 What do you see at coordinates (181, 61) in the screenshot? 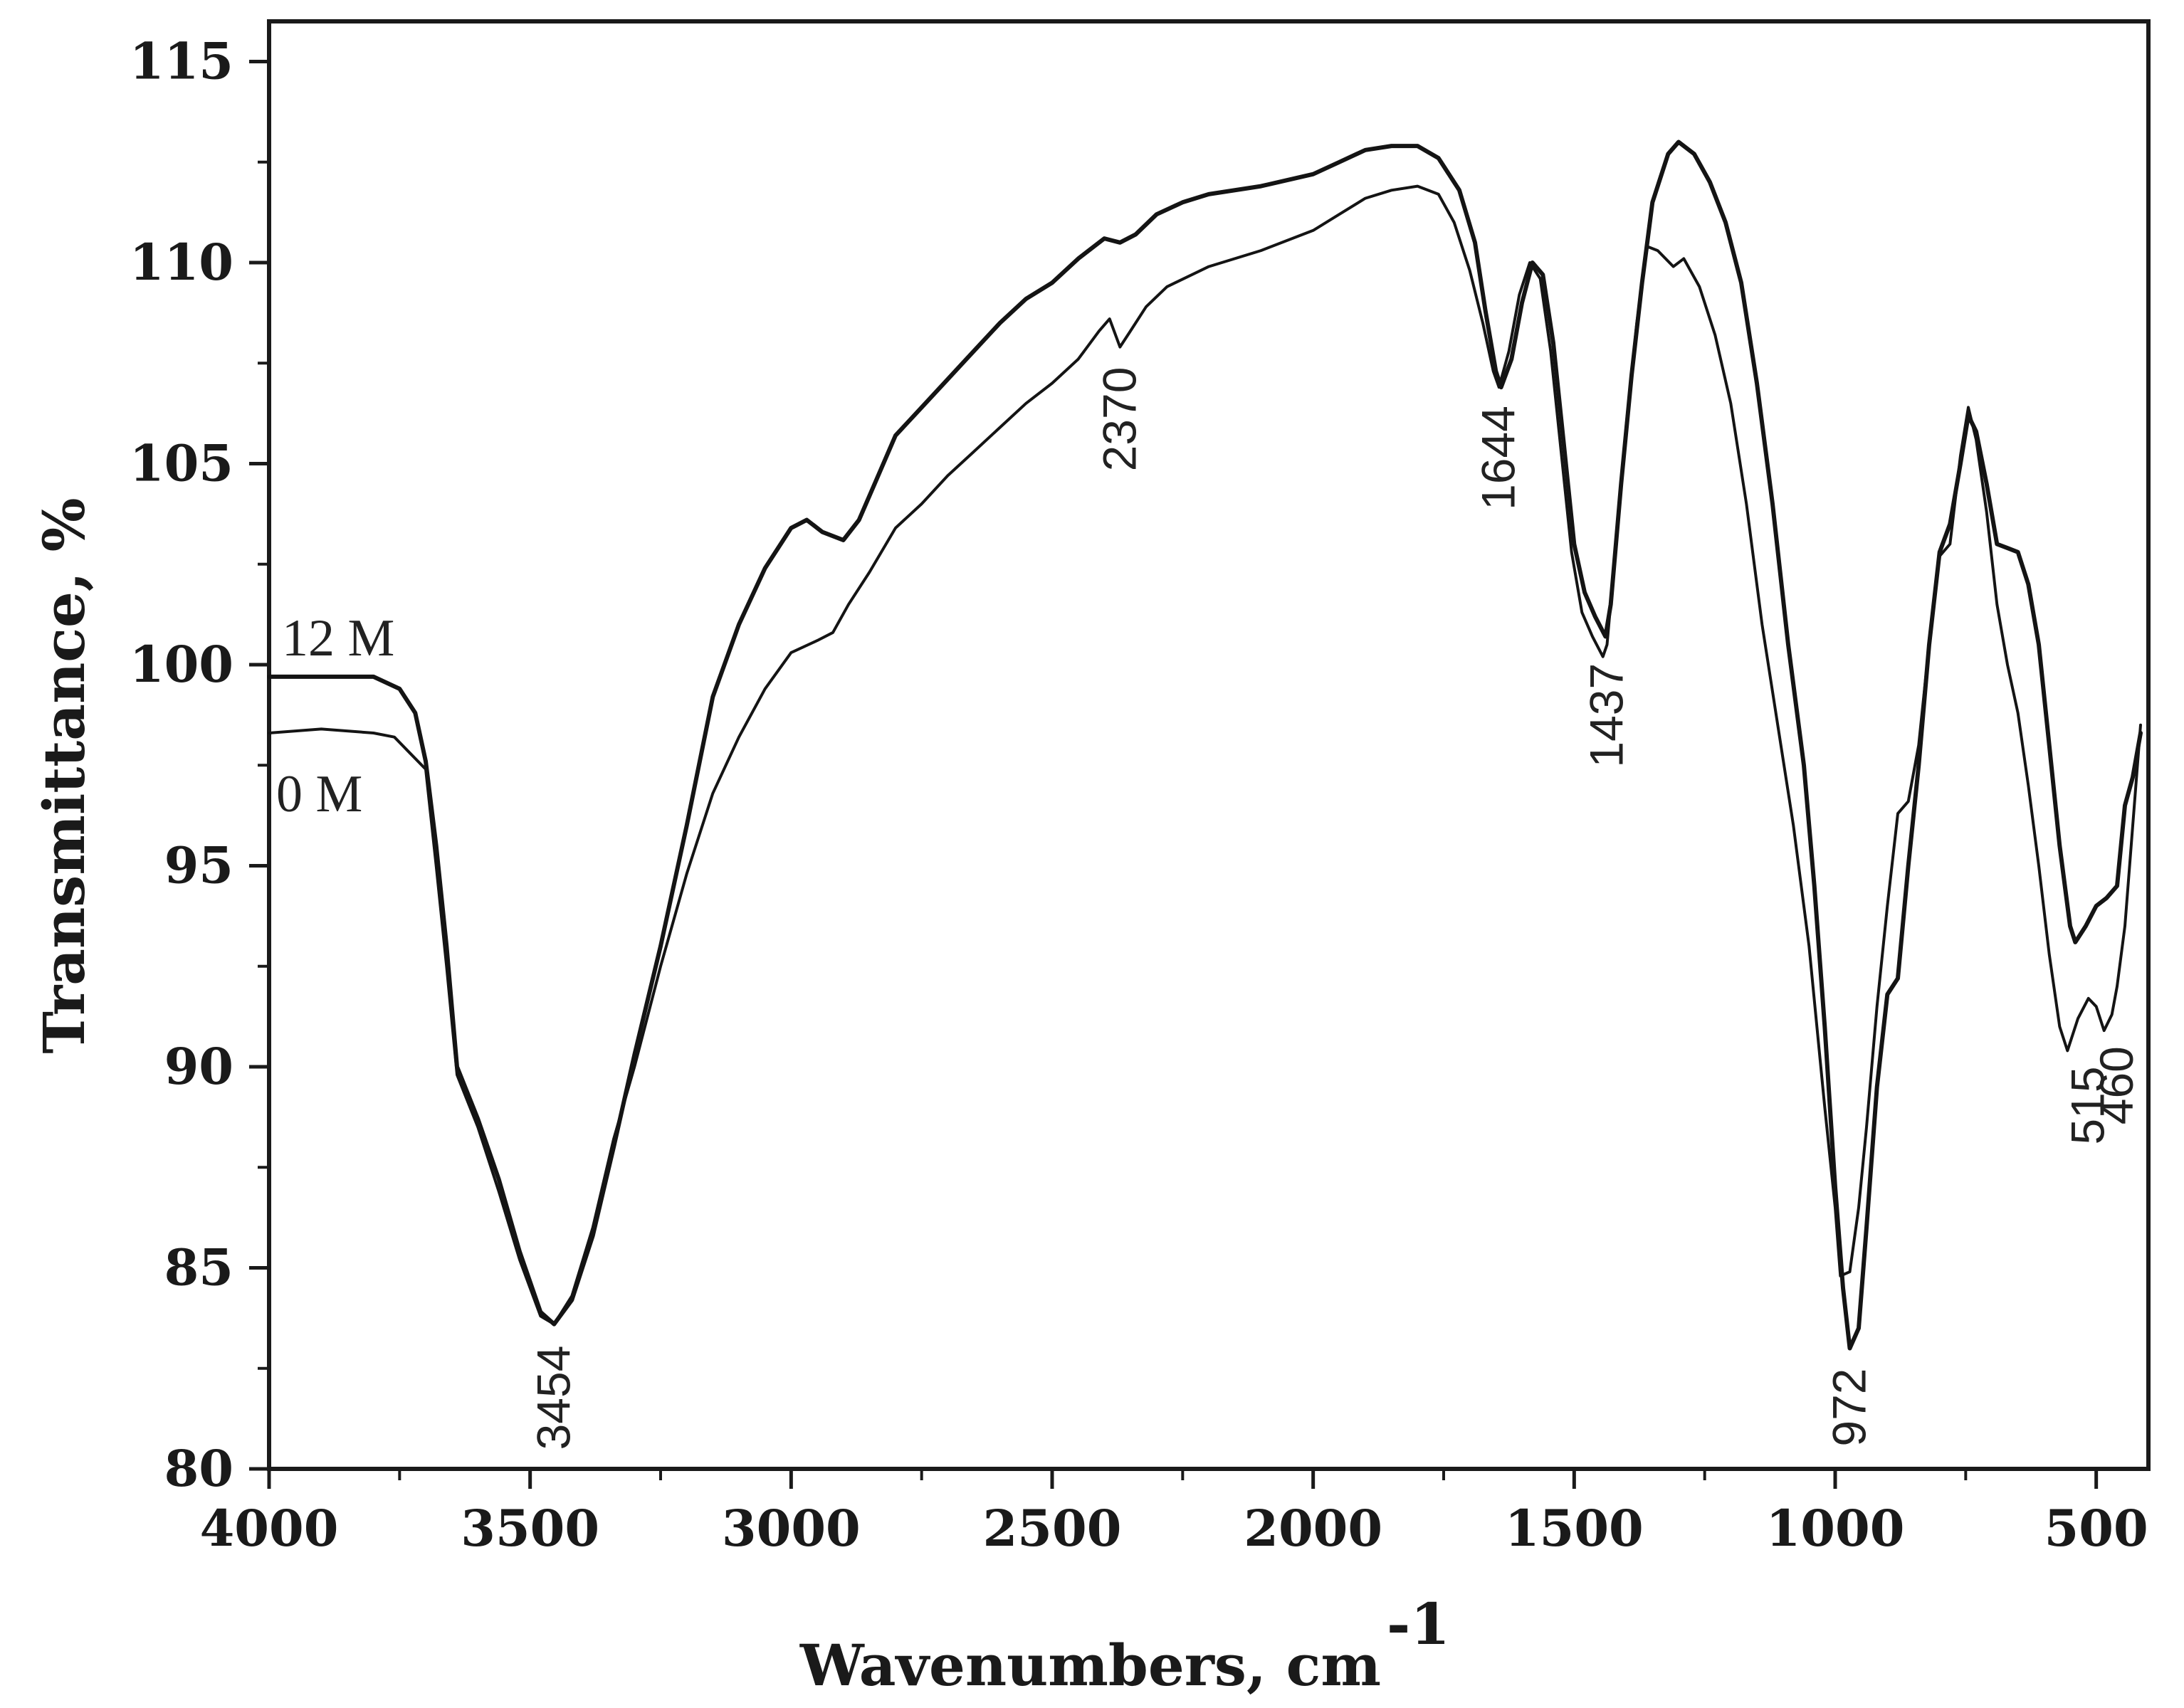
I see `y-tick-label: 115` at bounding box center [181, 61].